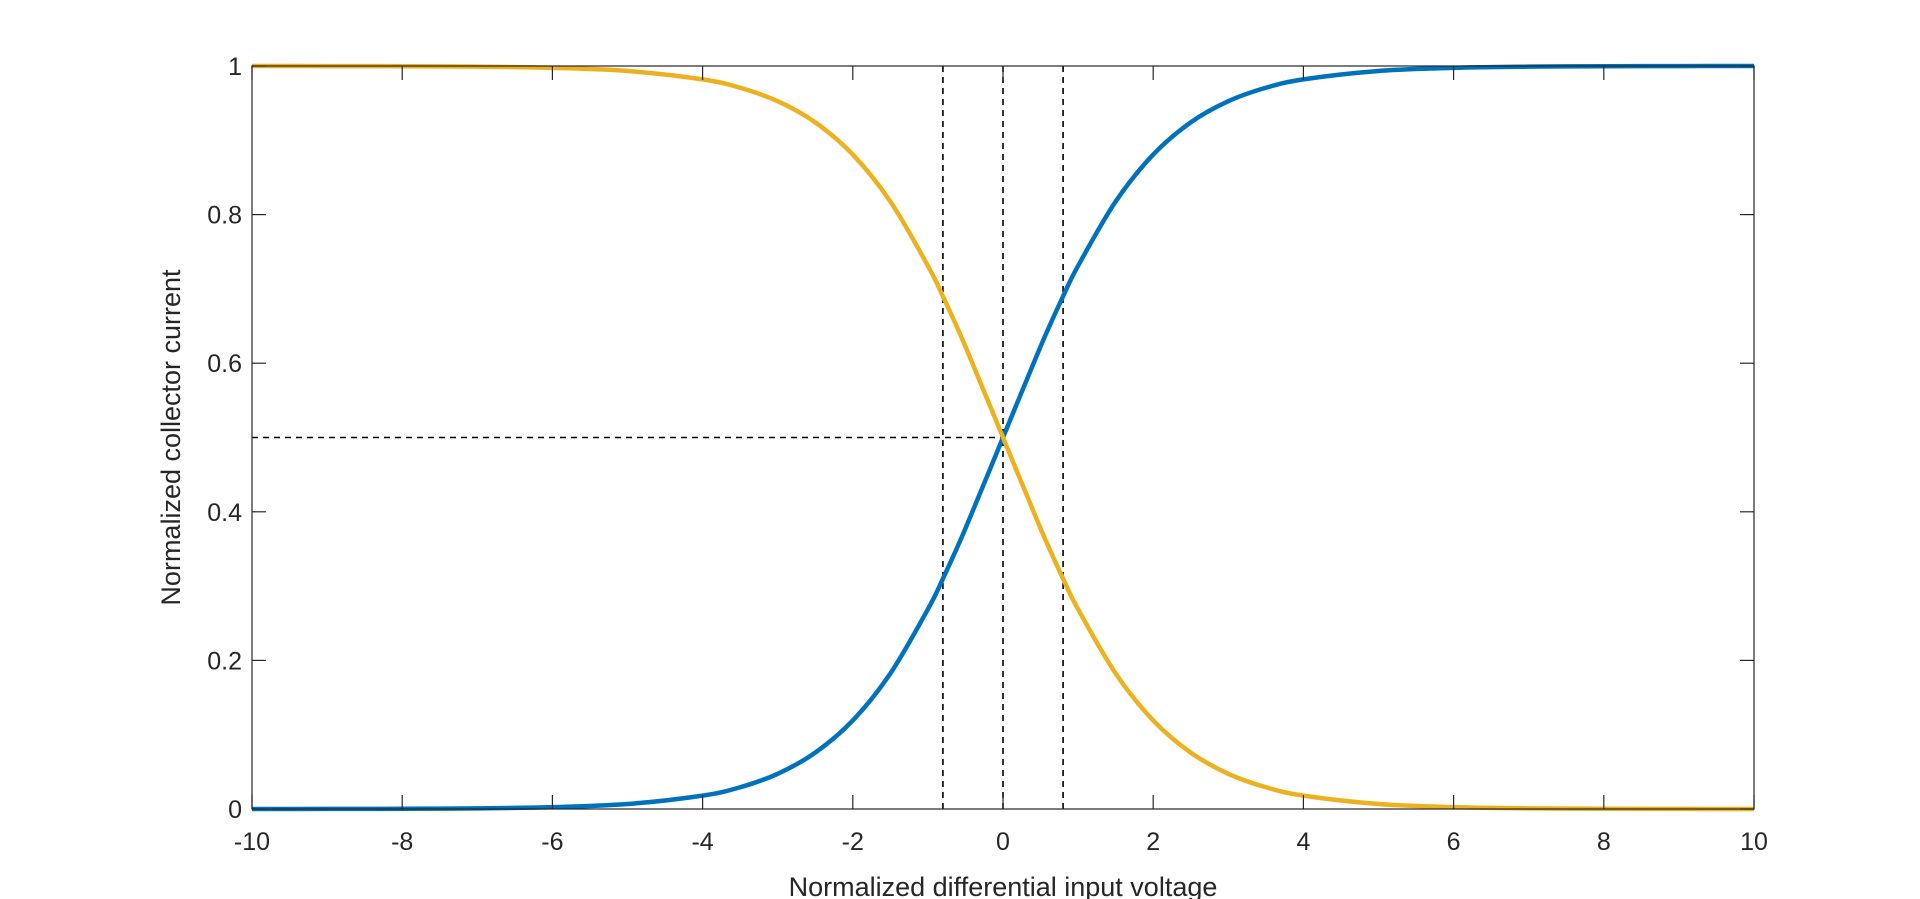 The width and height of the screenshot is (1920, 899). What do you see at coordinates (1153, 842) in the screenshot?
I see `x-tick-label-6: 2` at bounding box center [1153, 842].